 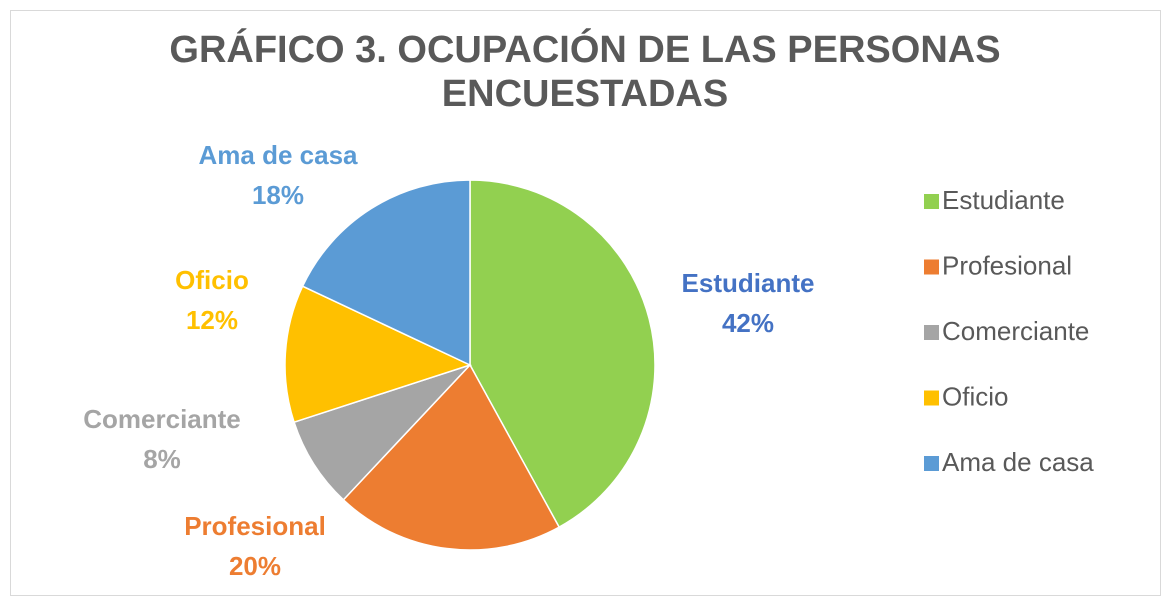 I want to click on data-label-name: Comerciante, so click(x=162, y=419).